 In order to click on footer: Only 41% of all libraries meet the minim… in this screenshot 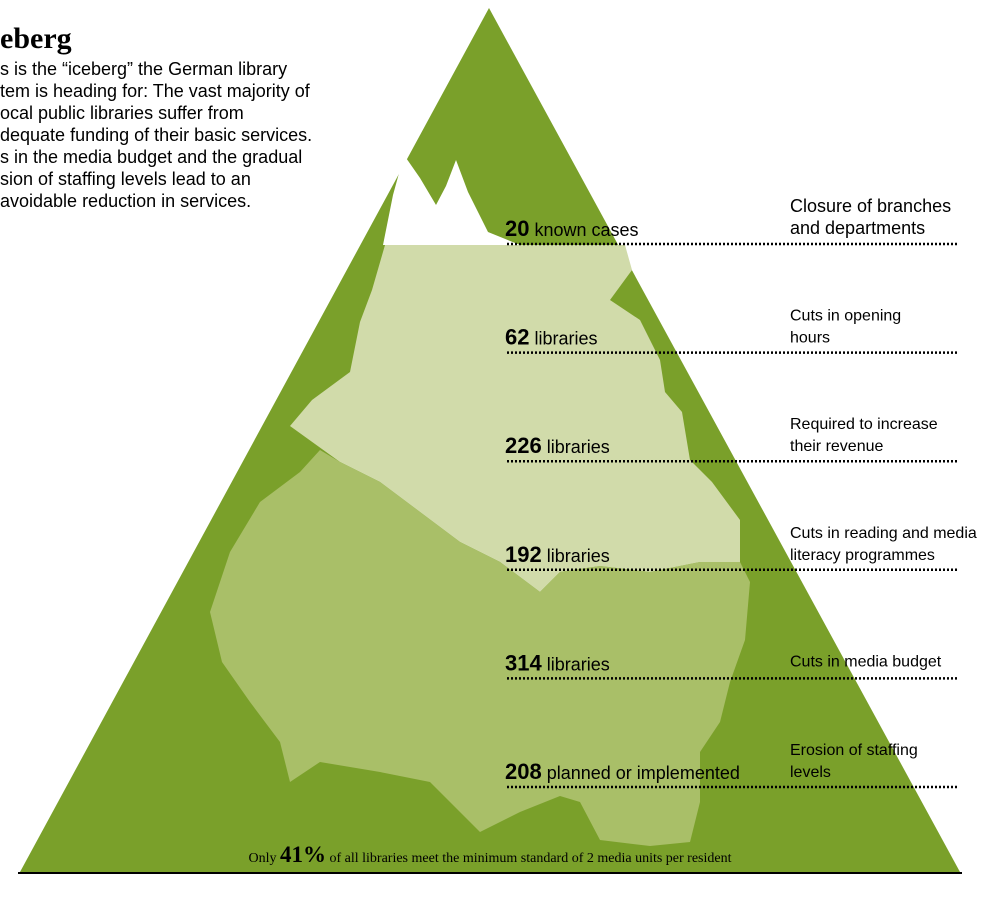, I will do `click(489, 854)`.